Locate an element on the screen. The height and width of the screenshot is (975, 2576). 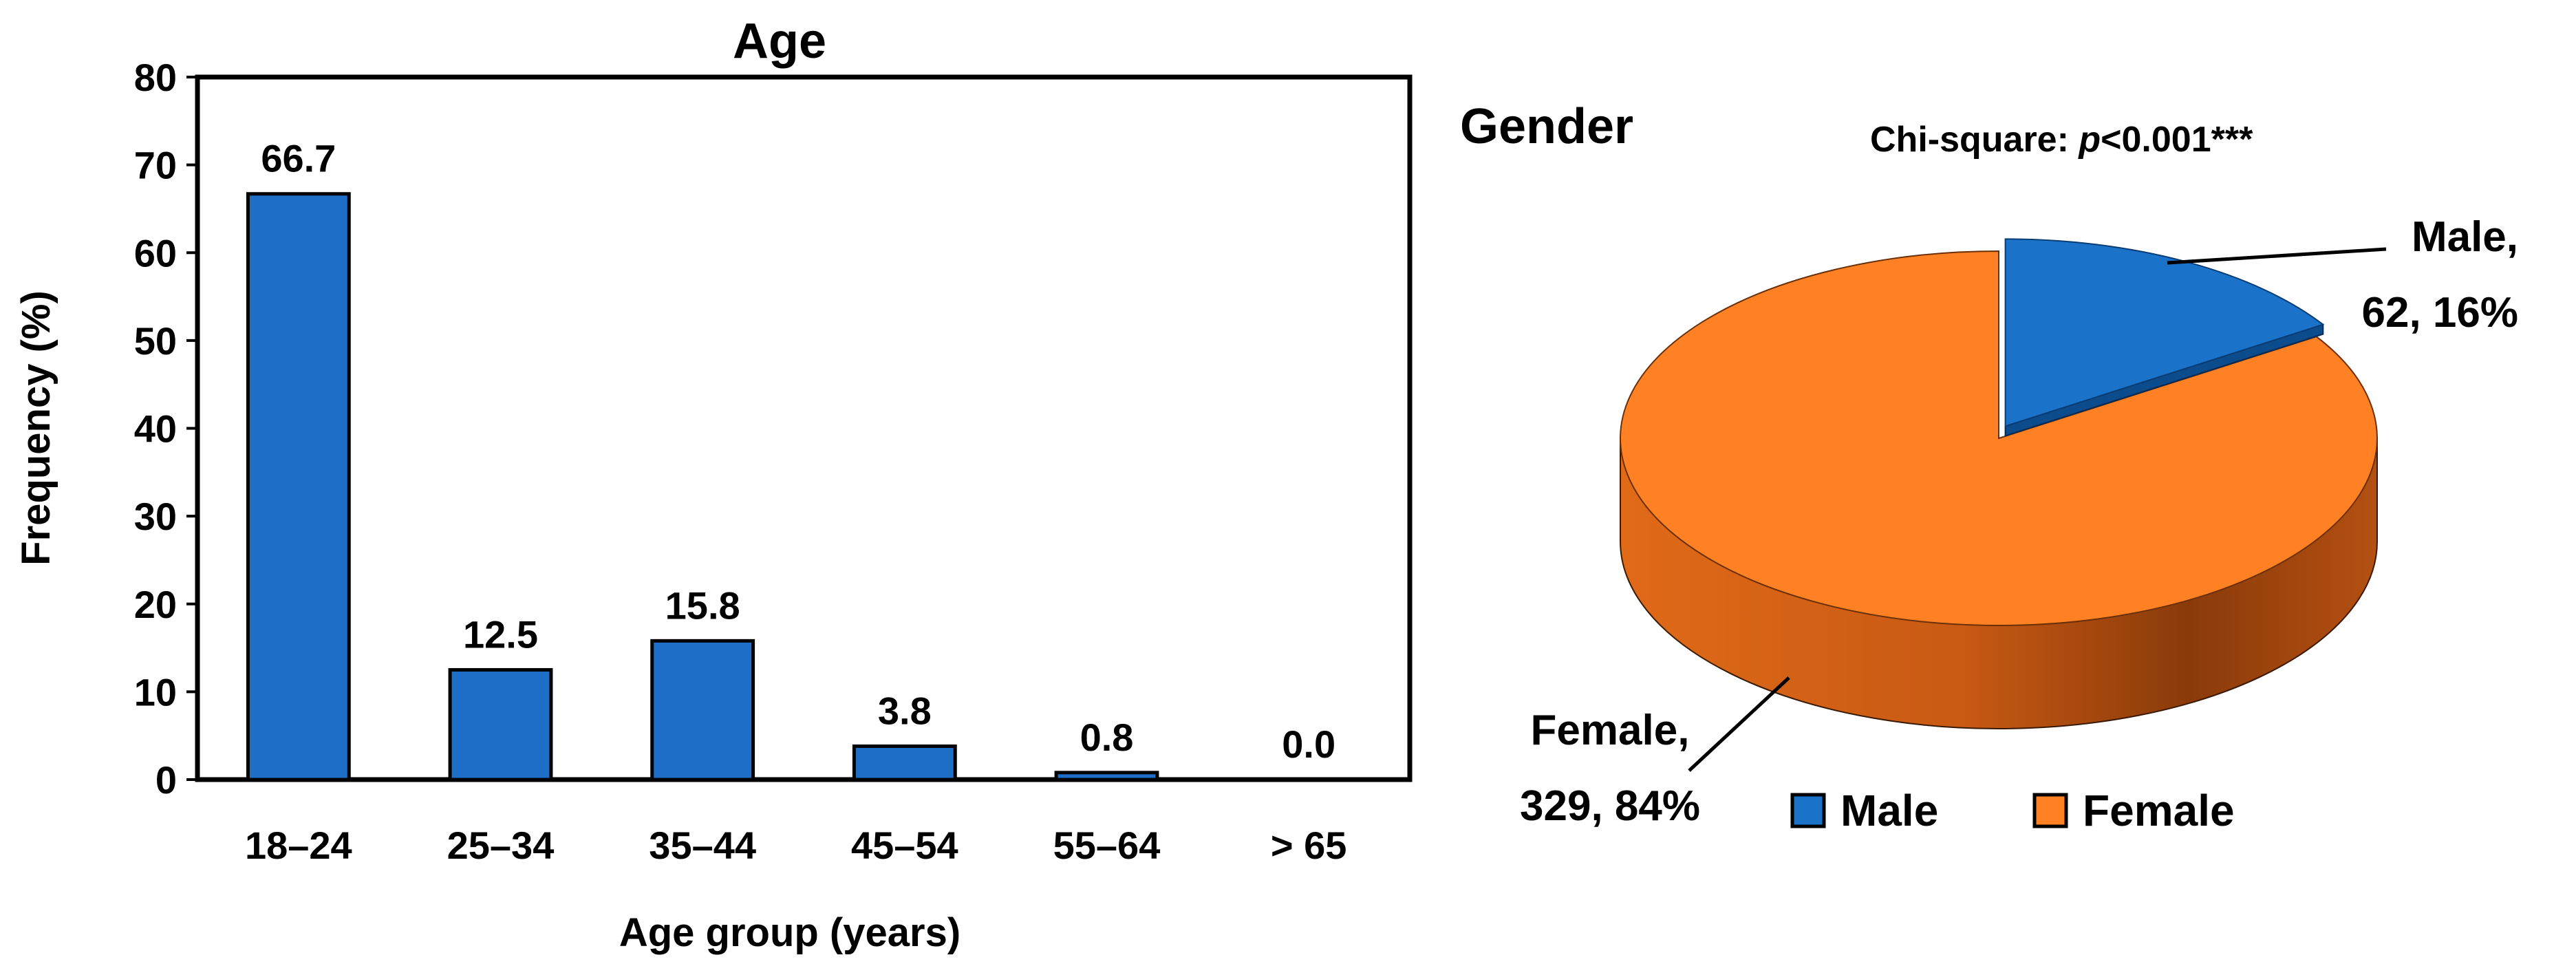
y-axis-title: Frequency (%) is located at coordinates (36, 428).